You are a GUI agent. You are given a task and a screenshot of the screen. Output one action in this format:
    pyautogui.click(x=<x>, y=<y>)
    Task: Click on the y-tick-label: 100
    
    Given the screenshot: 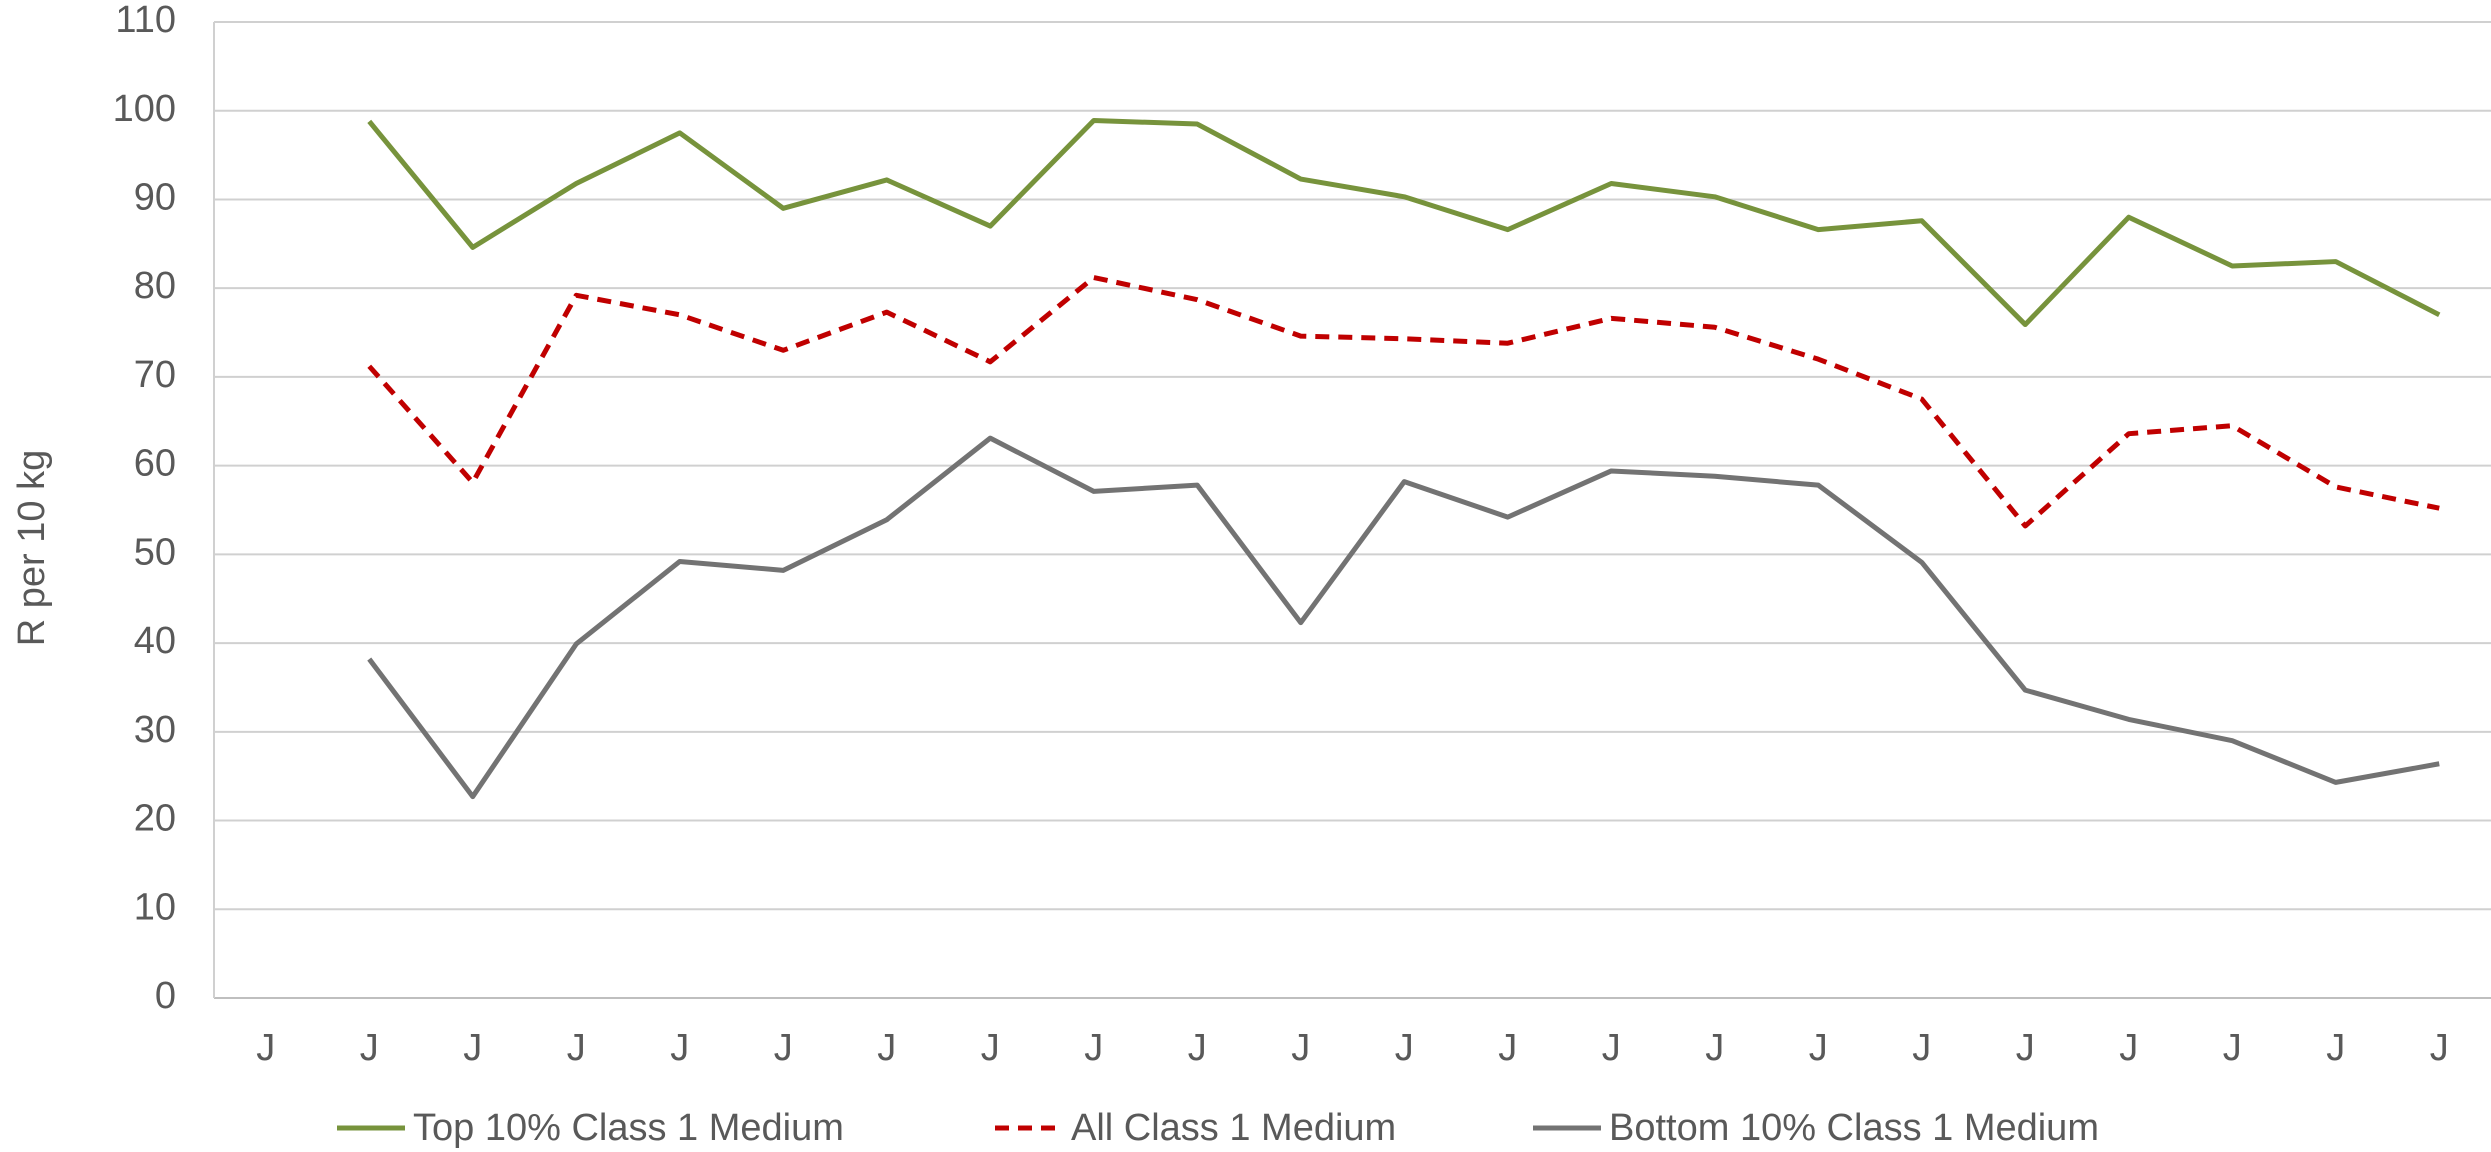 What is the action you would take?
    pyautogui.click(x=144, y=109)
    